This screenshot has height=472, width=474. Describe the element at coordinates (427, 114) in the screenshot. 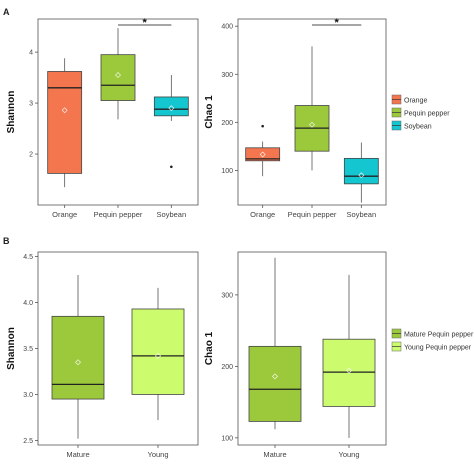

I see `legend-label: Pequin pepper` at that location.